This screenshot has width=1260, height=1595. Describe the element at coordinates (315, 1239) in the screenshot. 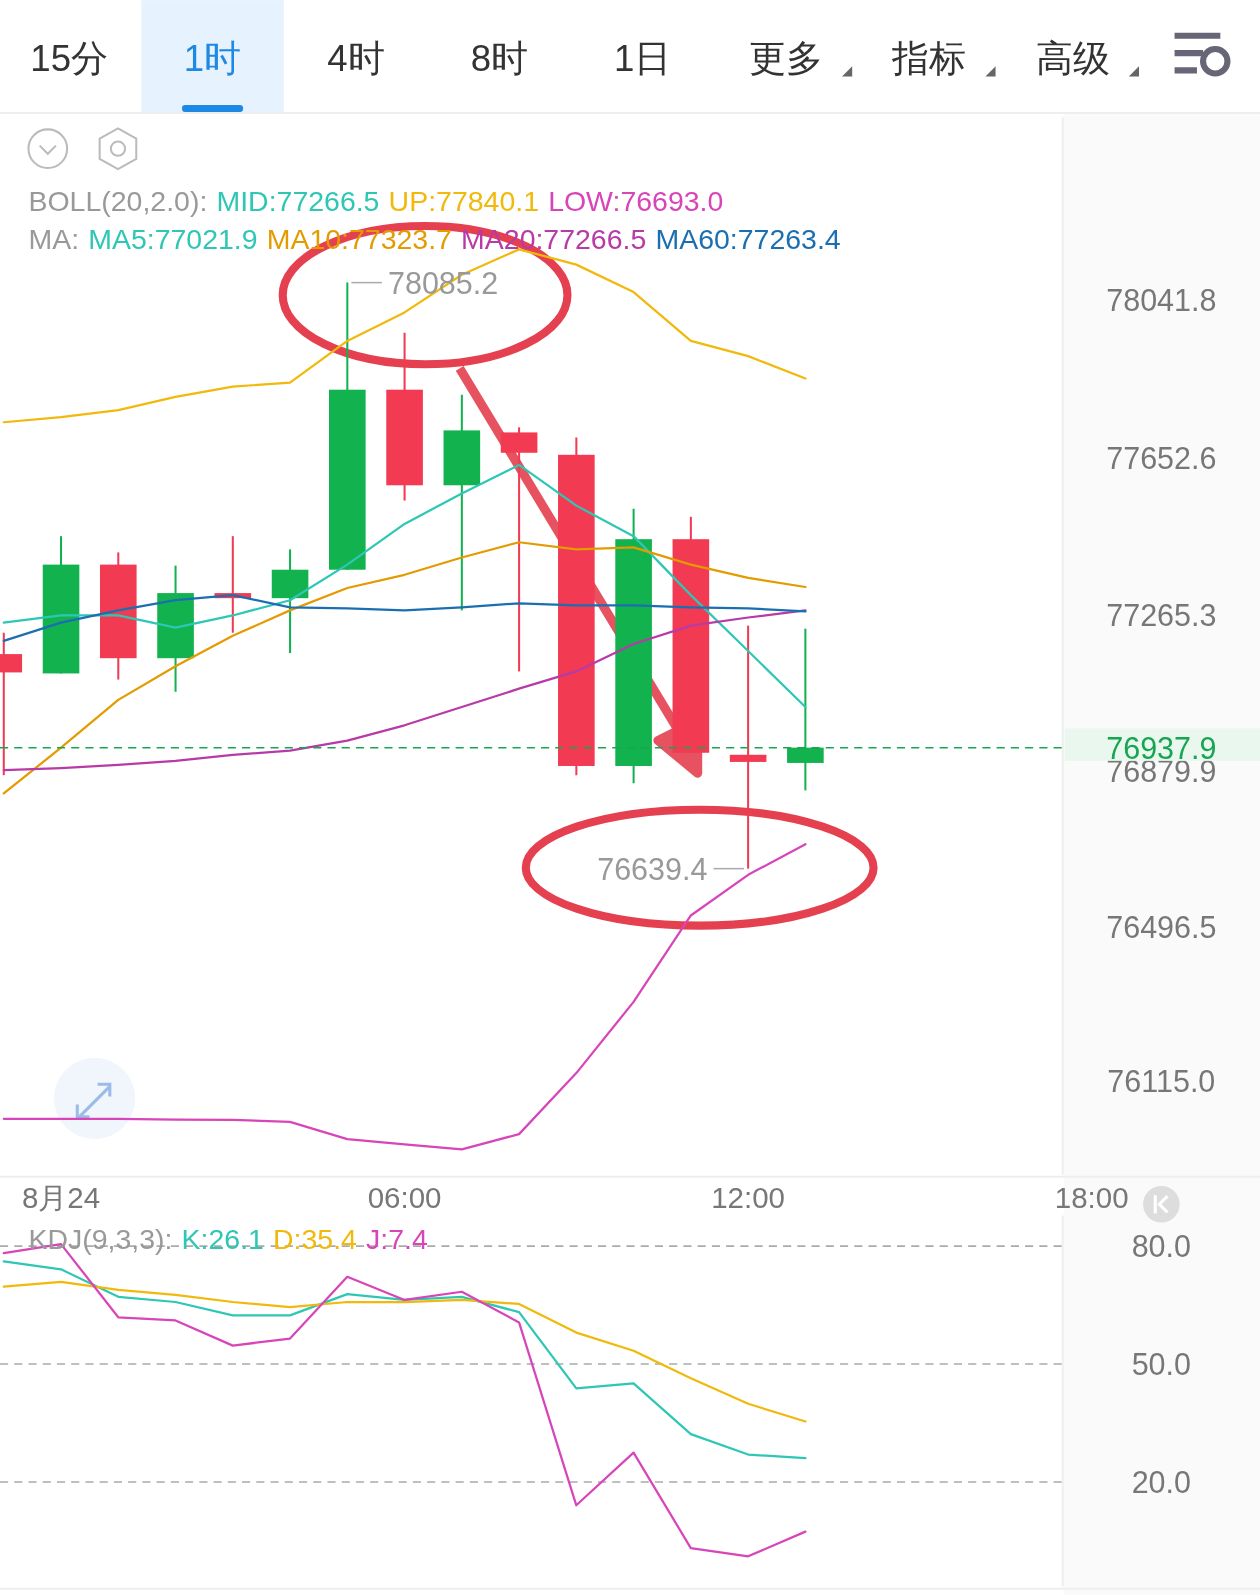

I see `series-label: D:35.4` at that location.